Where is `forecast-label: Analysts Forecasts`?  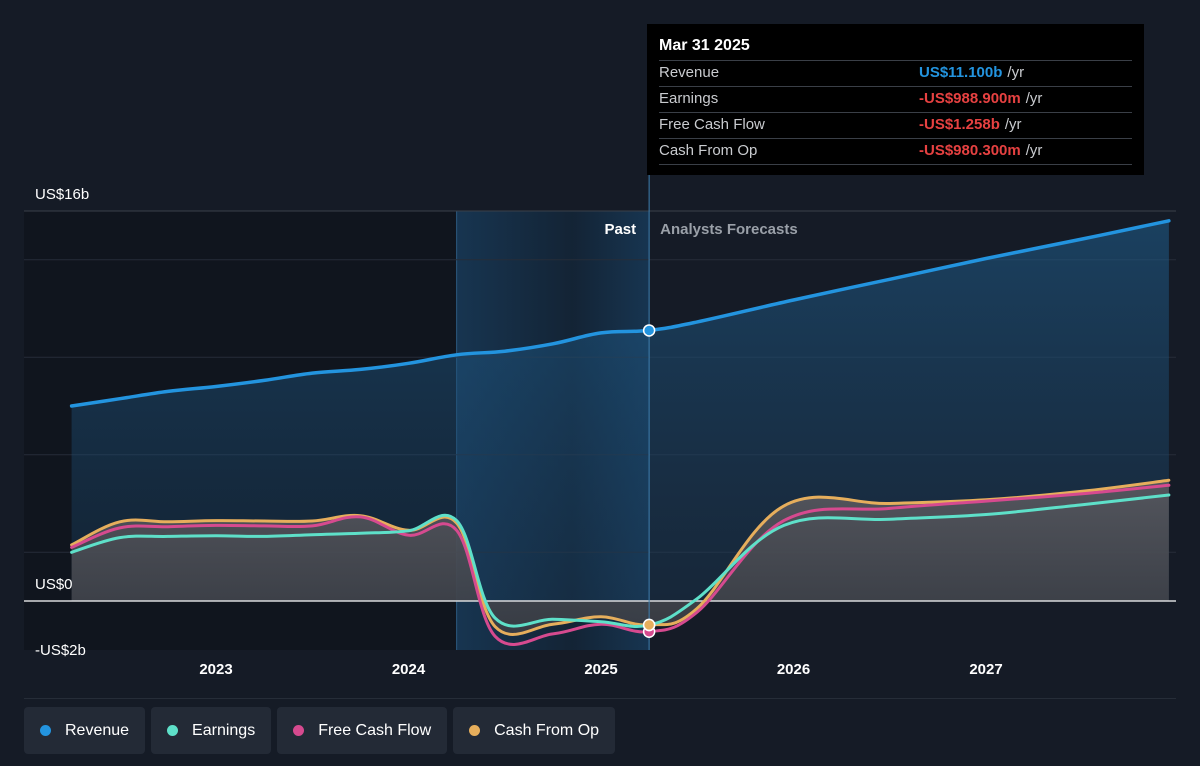 forecast-label: Analysts Forecasts is located at coordinates (729, 229).